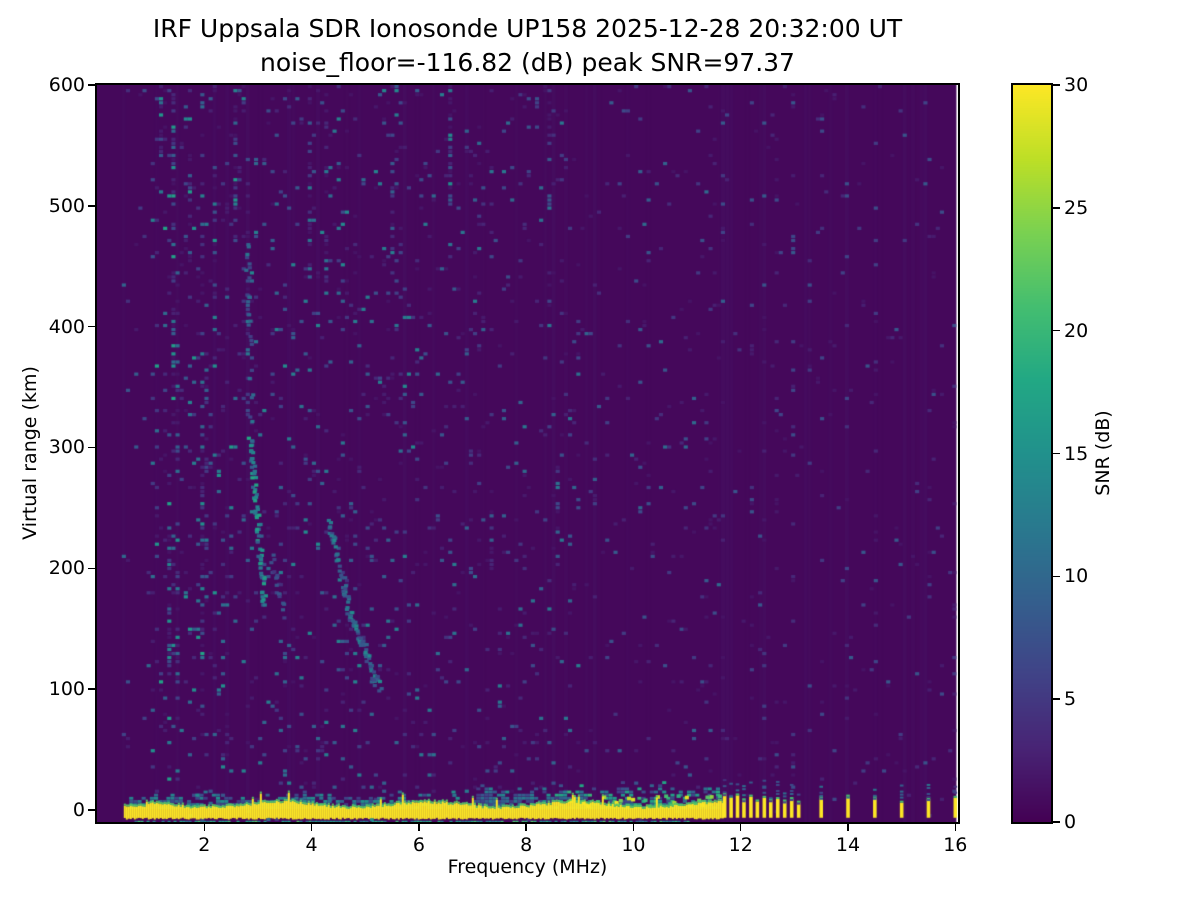 This screenshot has height=900, width=1200. I want to click on colorbar-tick-label: 5, so click(1070, 699).